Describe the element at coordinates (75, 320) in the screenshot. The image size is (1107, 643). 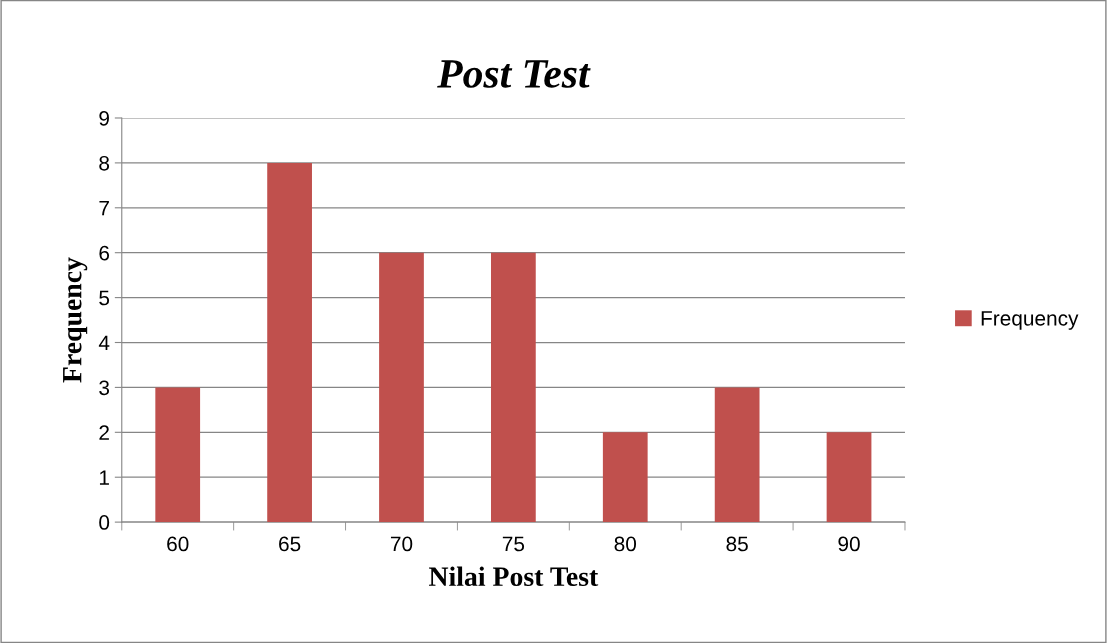
I see `y-axis-title: Frequency` at that location.